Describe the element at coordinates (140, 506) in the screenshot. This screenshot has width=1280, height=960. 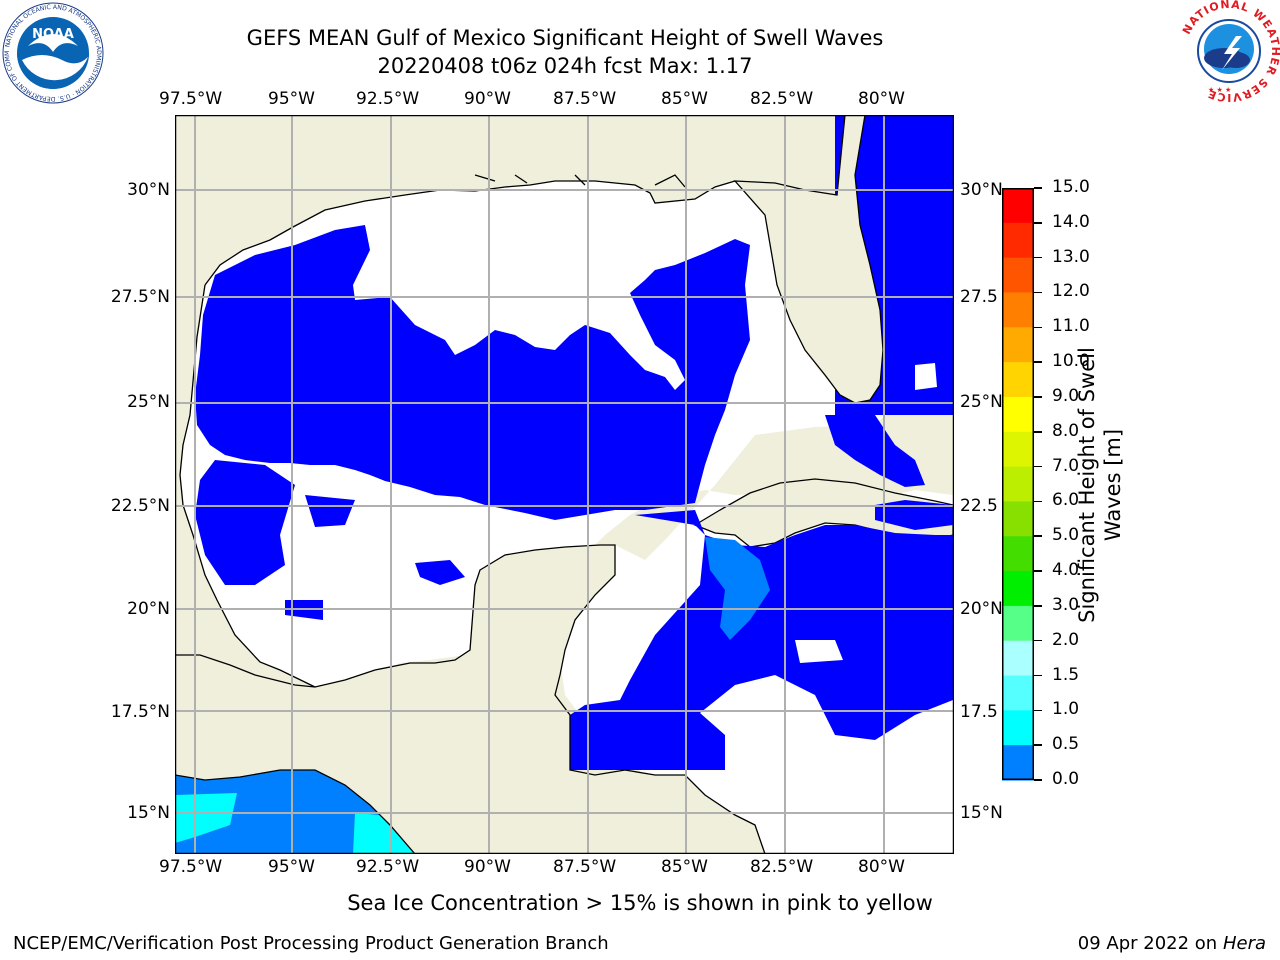
I see `lat-label: 22.5°N` at that location.